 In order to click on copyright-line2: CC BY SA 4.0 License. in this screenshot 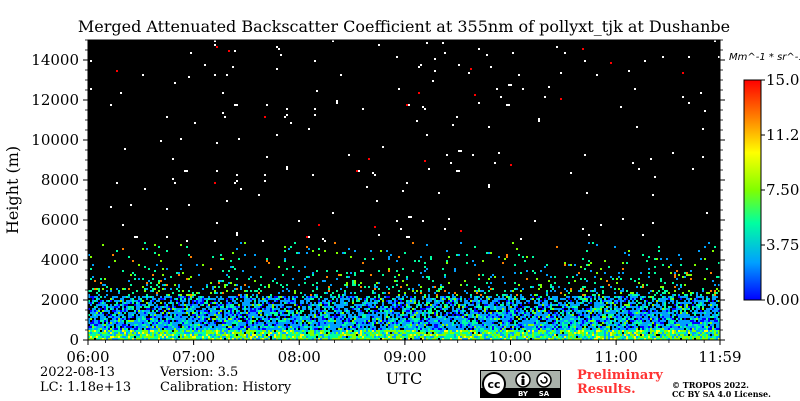, I will do `click(721, 394)`.